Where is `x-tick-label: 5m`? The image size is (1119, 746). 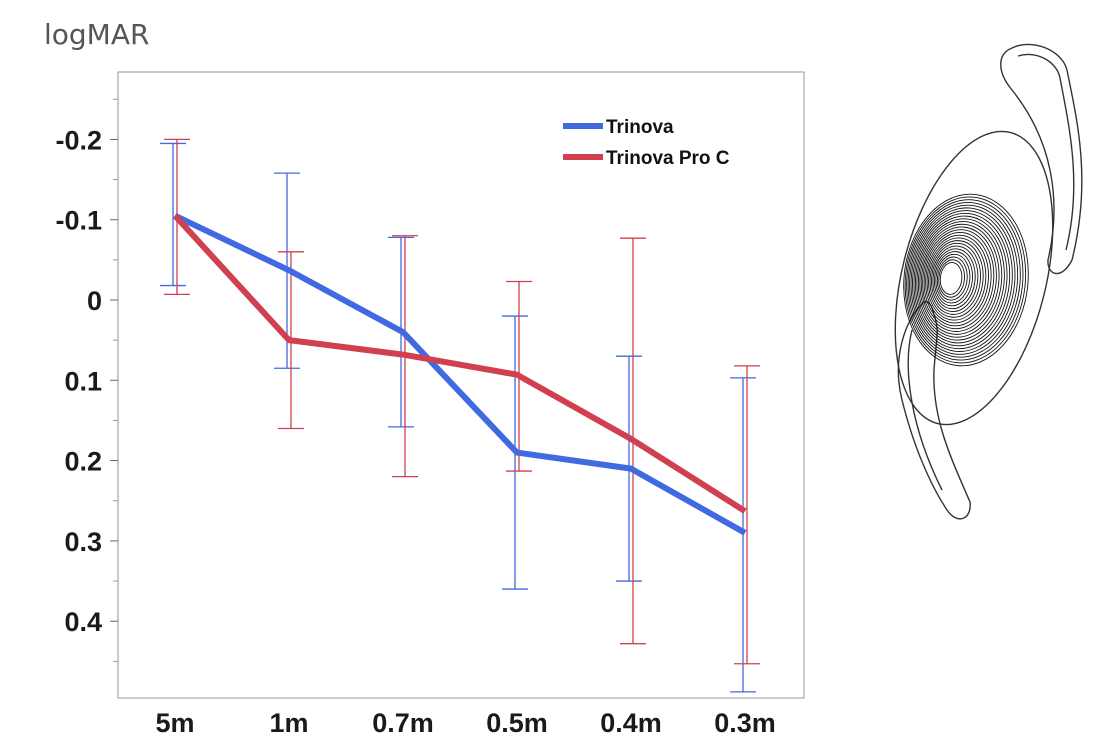 x-tick-label: 5m is located at coordinates (174, 723).